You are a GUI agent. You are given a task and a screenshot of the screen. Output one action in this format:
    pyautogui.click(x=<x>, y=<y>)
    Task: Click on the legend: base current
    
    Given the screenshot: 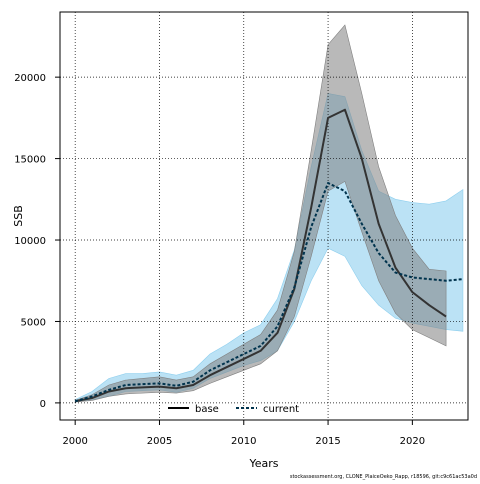 What is the action you would take?
    pyautogui.click(x=233, y=409)
    